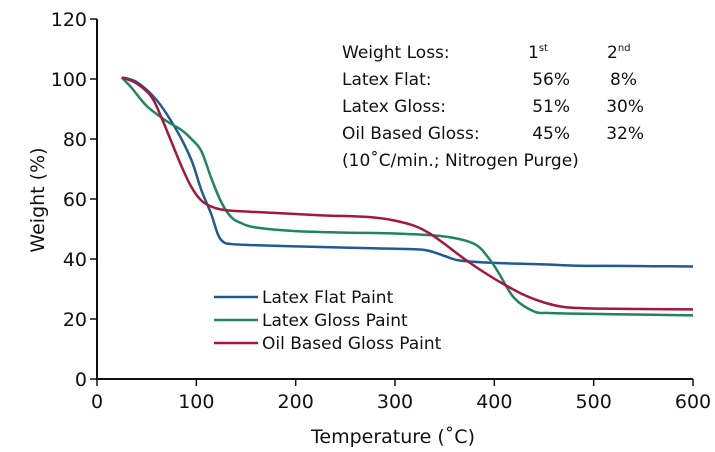 The height and width of the screenshot is (452, 715). Describe the element at coordinates (75, 320) in the screenshot. I see `y-tick-label: 20` at that location.